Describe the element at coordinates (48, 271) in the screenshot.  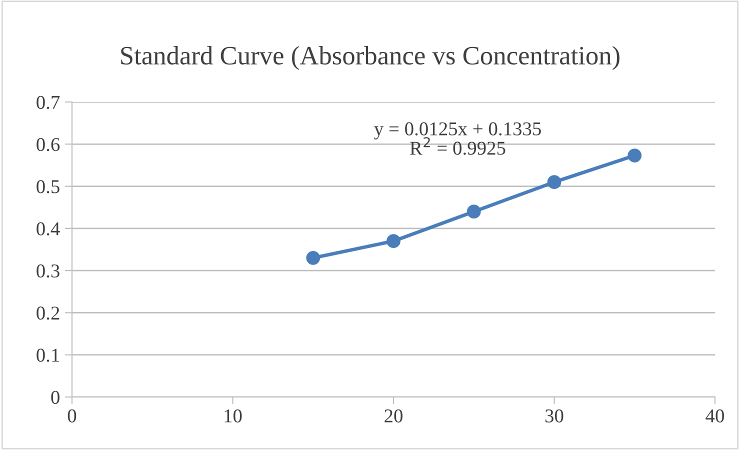
I see `y-tick-label: 0.3` at that location.